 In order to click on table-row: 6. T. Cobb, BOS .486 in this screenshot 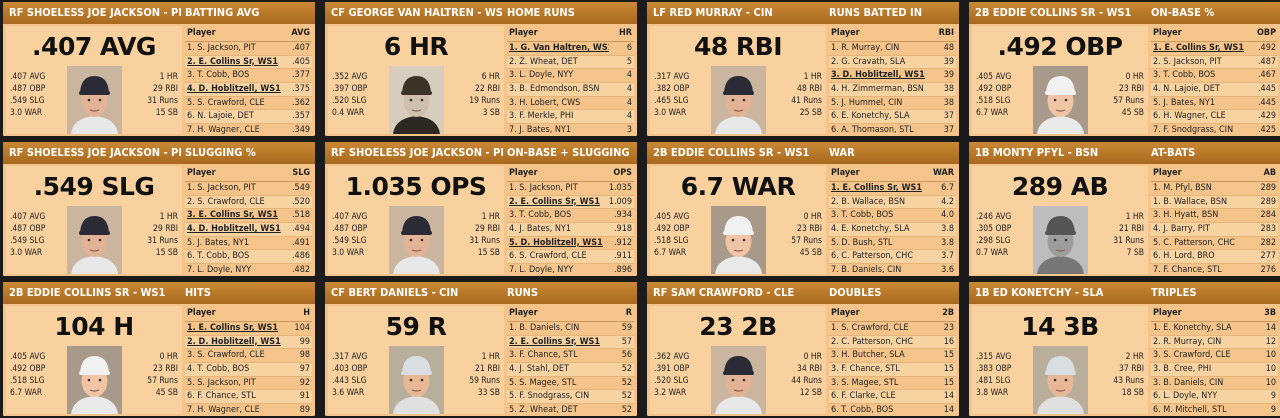, I will do `click(248, 257)`.